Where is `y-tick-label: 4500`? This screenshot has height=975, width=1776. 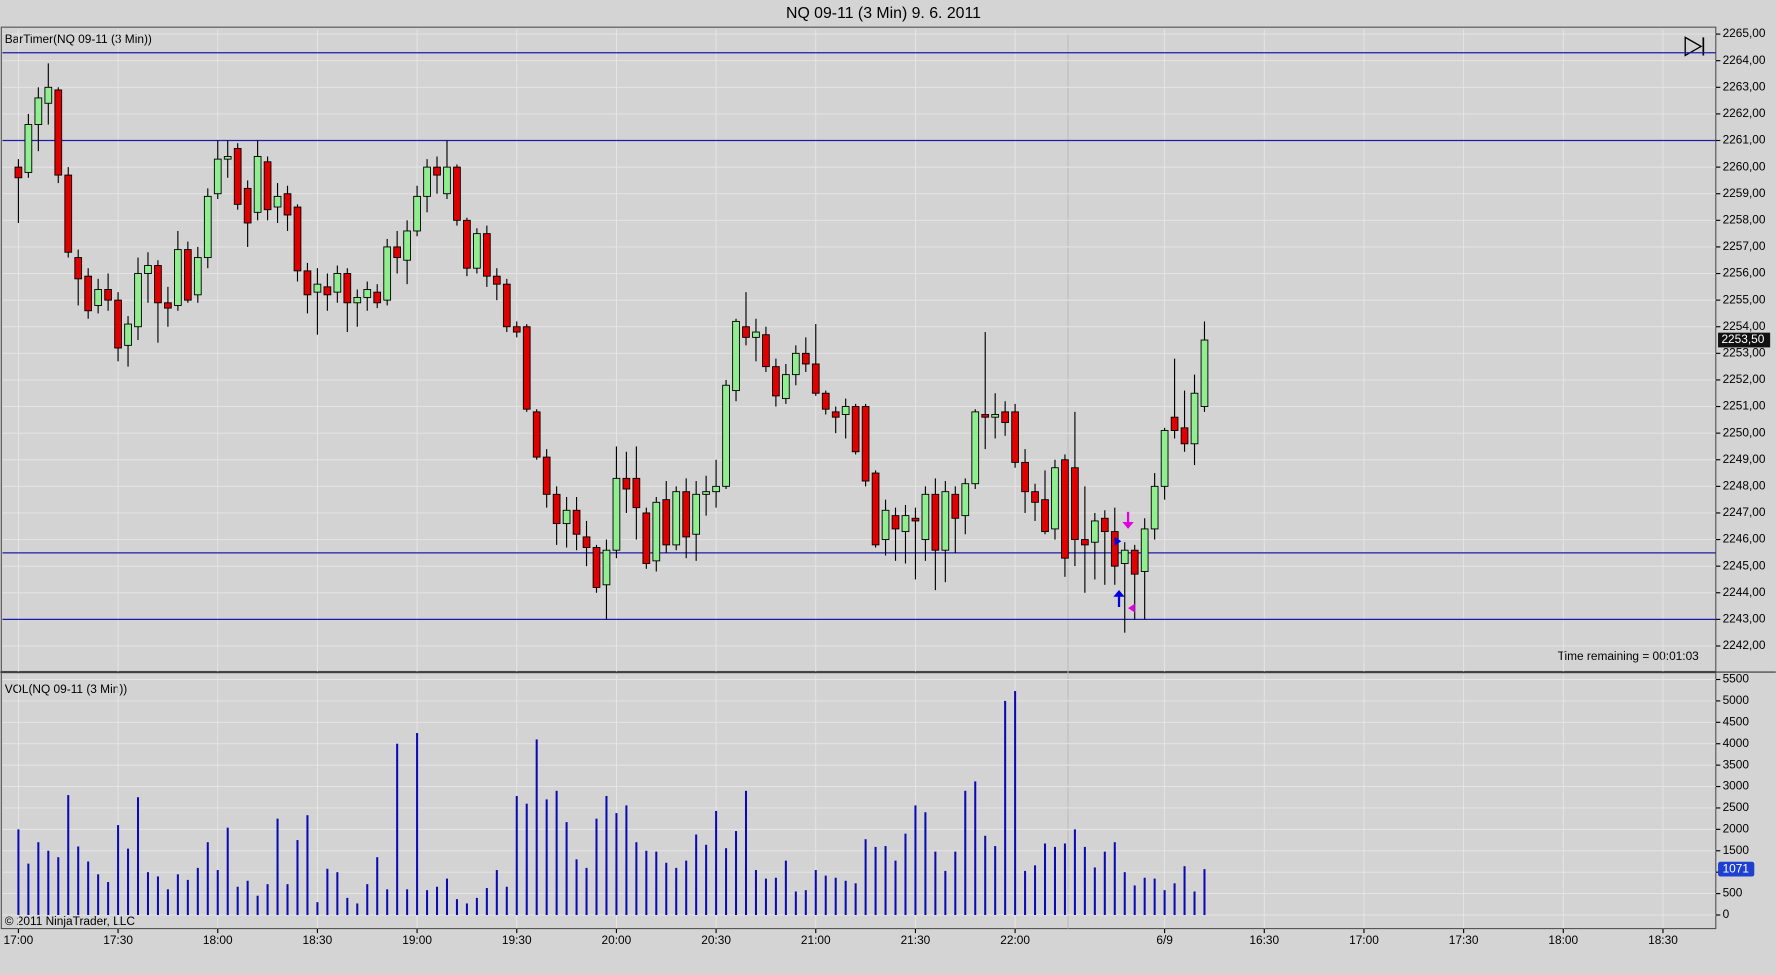
y-tick-label: 4500 is located at coordinates (1736, 721).